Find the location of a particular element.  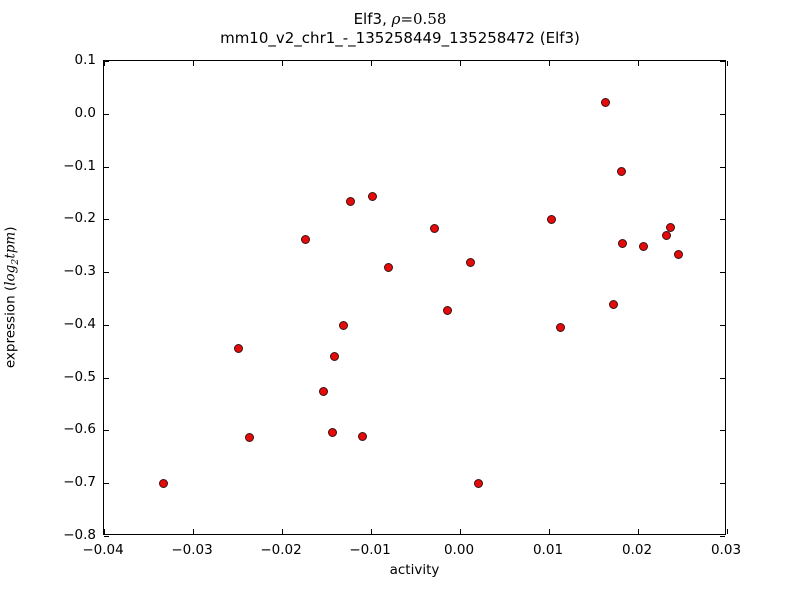

y-axis-label-text: expression (log2tpm) is located at coordinates (12, 297).